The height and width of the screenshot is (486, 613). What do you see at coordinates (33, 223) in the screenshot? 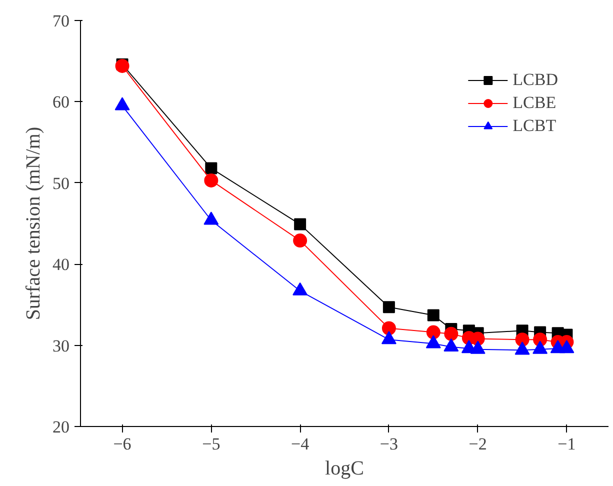
I see `y-axis-title: Surface tension (mN/m)` at bounding box center [33, 223].